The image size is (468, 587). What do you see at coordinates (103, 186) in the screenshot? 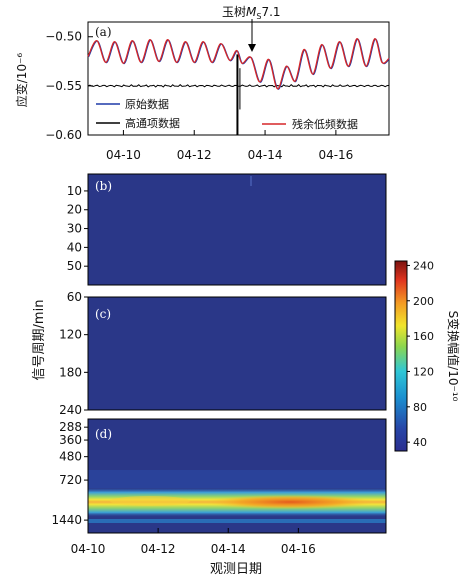
I see `panel-b-label: (b)` at bounding box center [103, 186].